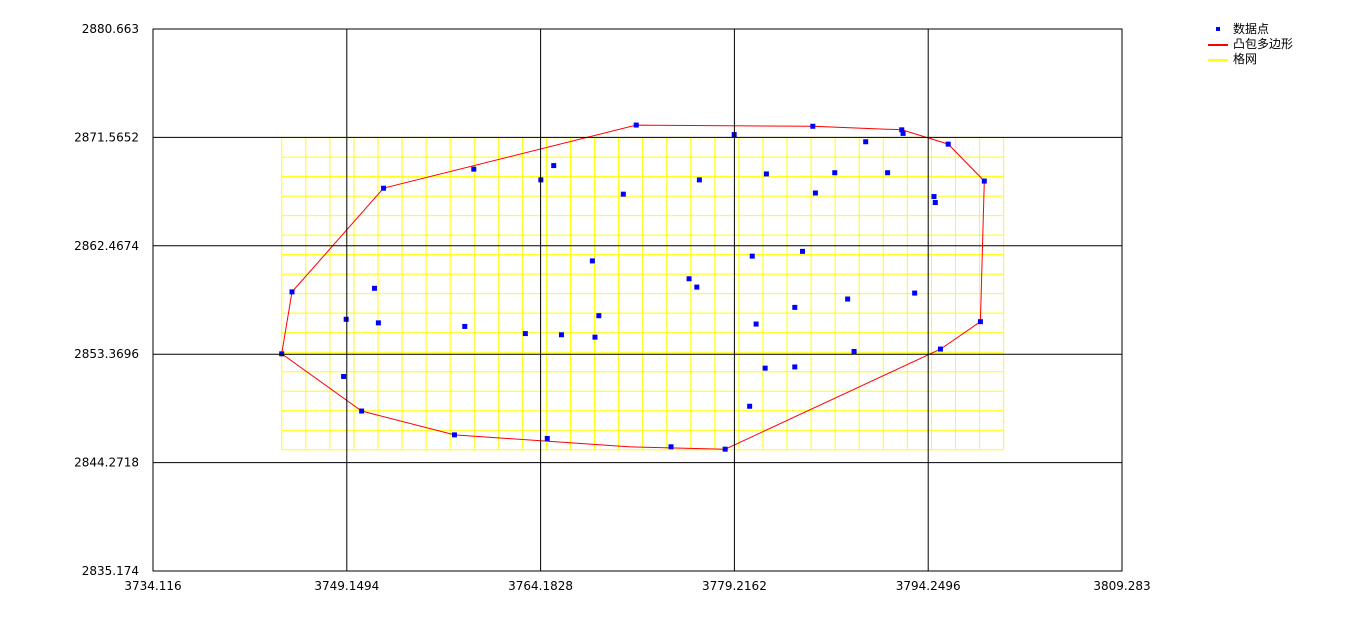 The width and height of the screenshot is (1352, 624). Describe the element at coordinates (1121, 586) in the screenshot. I see `x-tick-label: 3809.283` at that location.